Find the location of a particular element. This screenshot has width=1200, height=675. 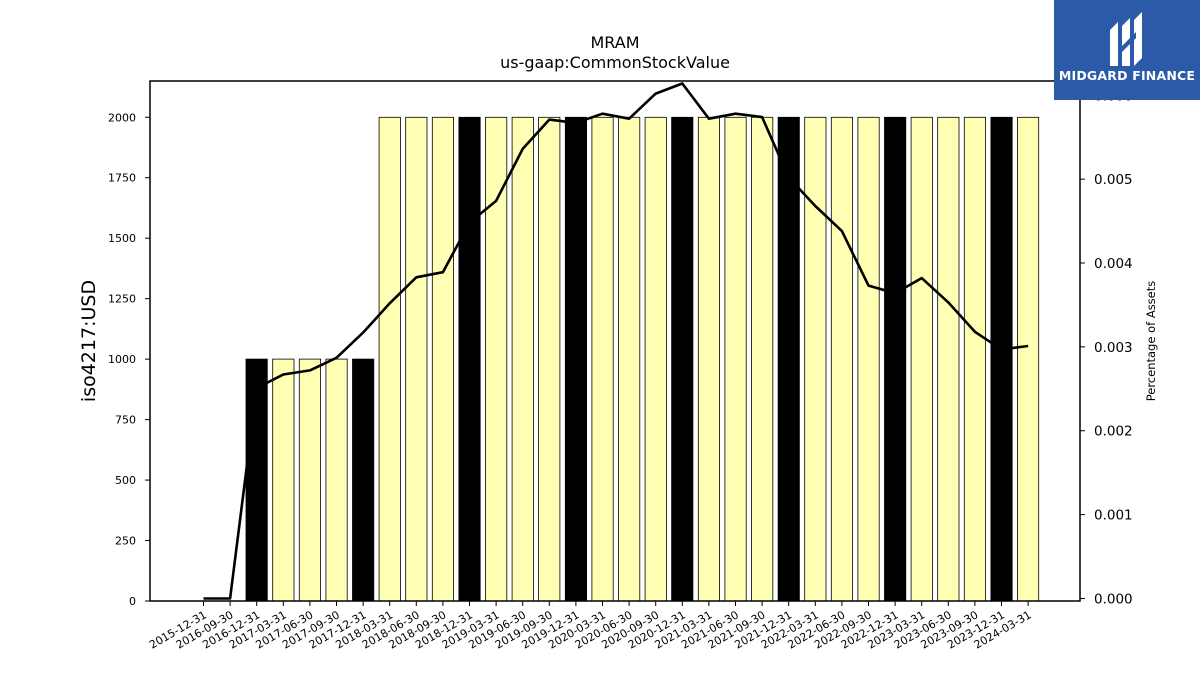

y2-tick-label: 0.004 is located at coordinates (1113, 264).